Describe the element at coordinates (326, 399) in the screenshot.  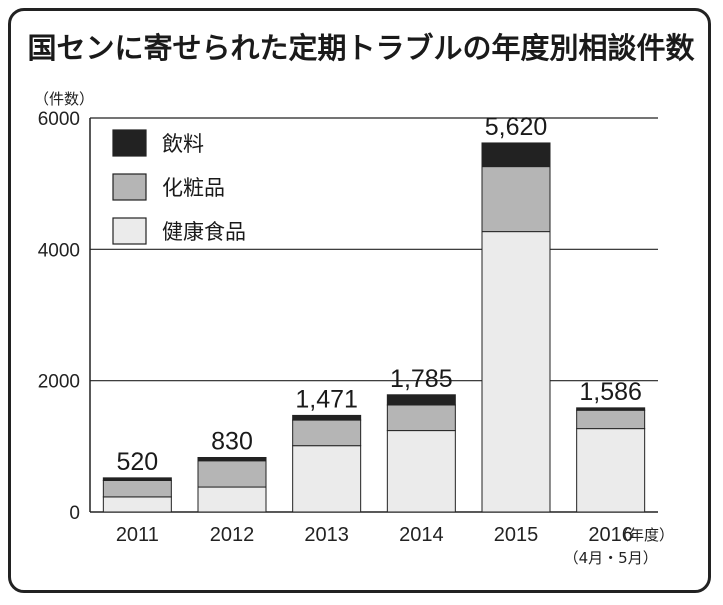
I see `total-label: 1,471` at that location.